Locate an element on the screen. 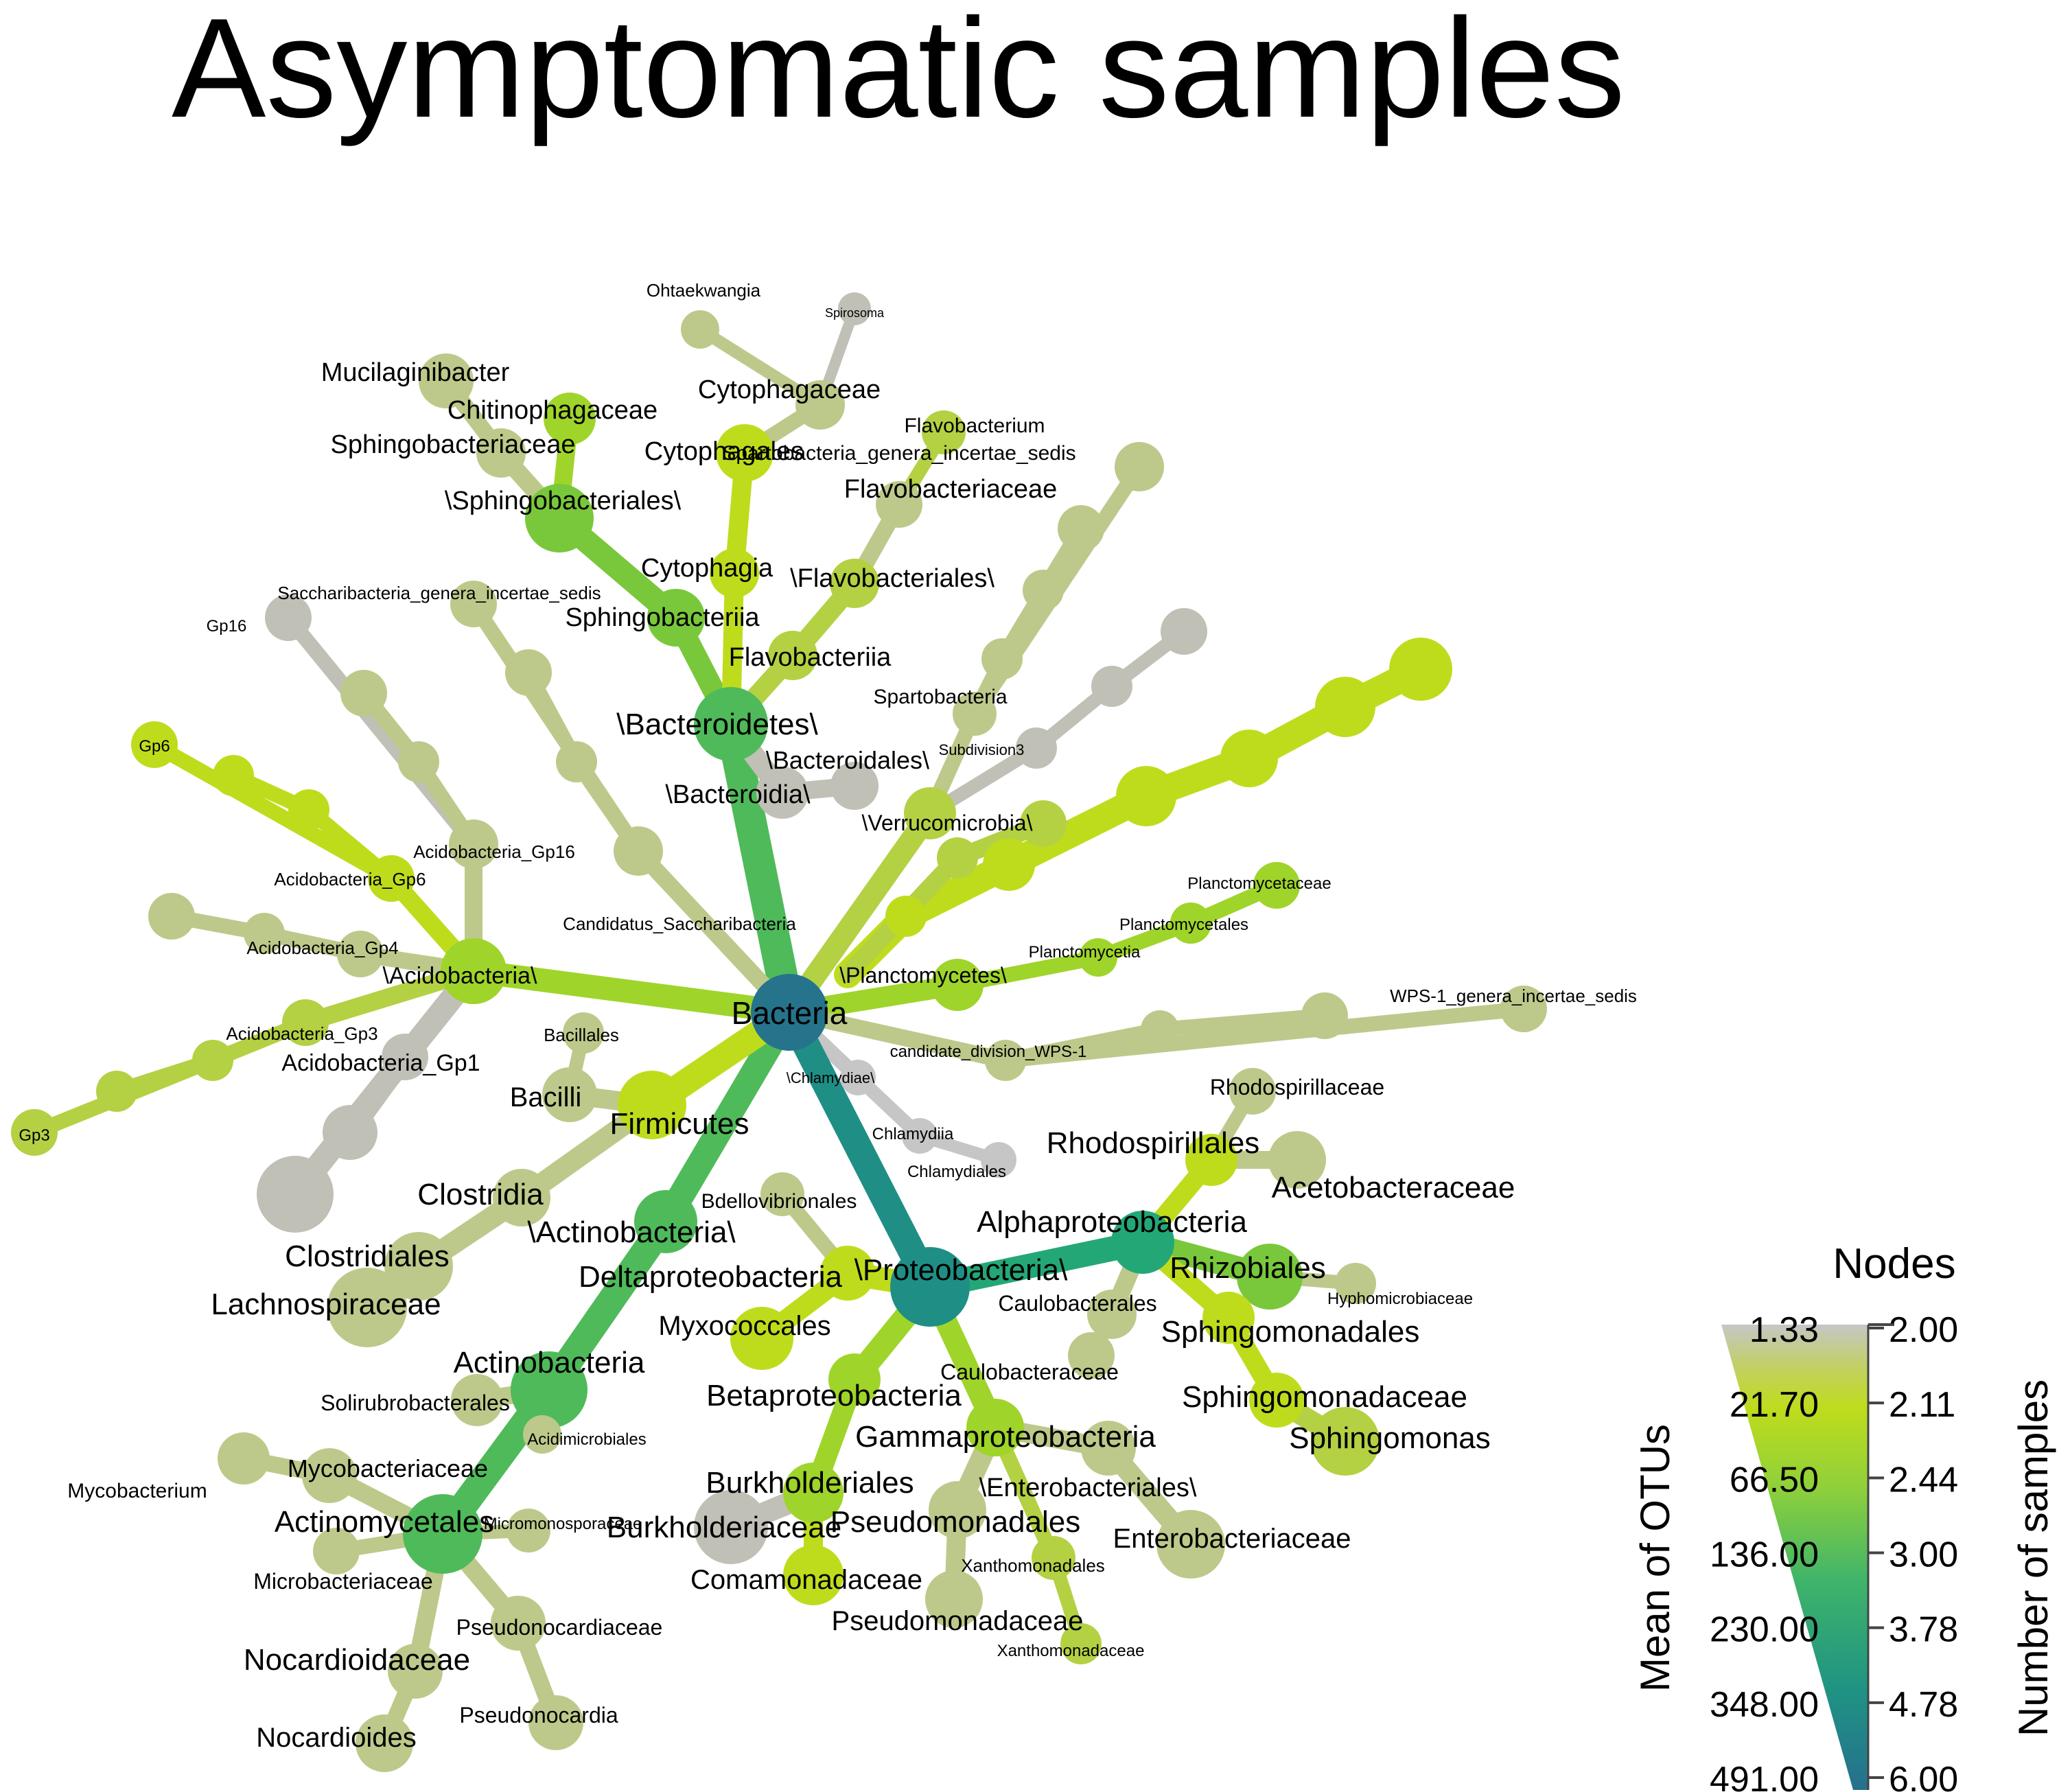 The image size is (2059, 1792). legend-left-axis-label: Mean of OTUs is located at coordinates (1655, 1558).